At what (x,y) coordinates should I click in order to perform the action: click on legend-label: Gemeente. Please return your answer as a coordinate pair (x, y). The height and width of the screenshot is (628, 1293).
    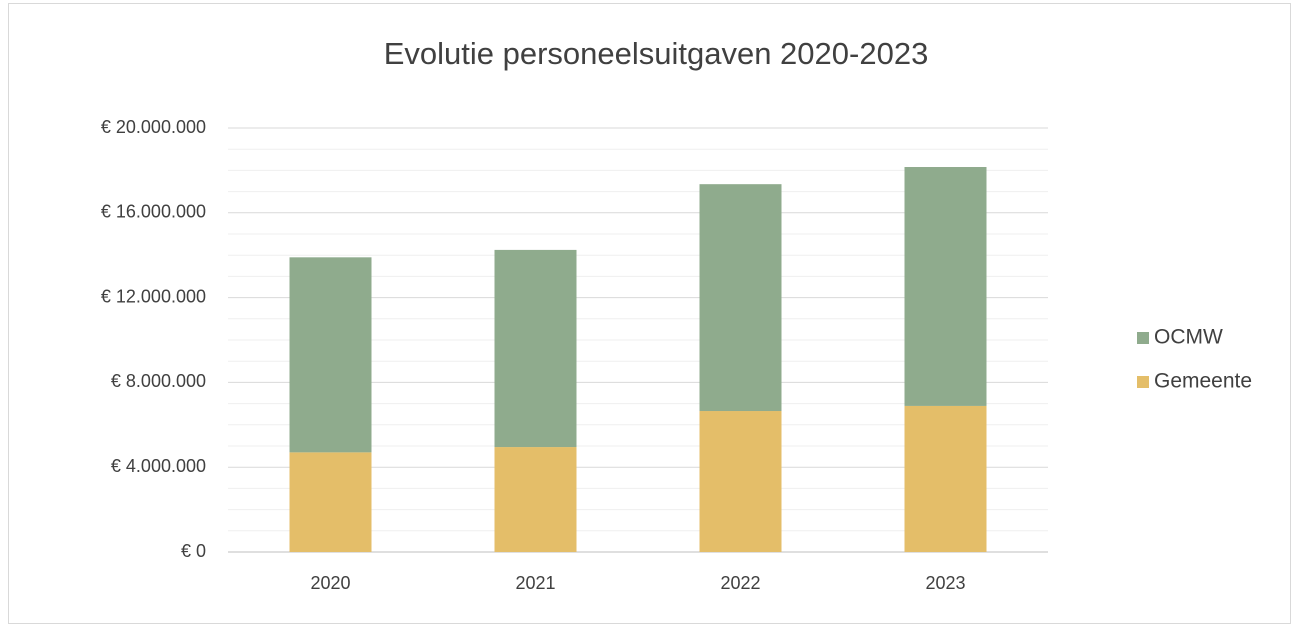
    Looking at the image, I should click on (1203, 381).